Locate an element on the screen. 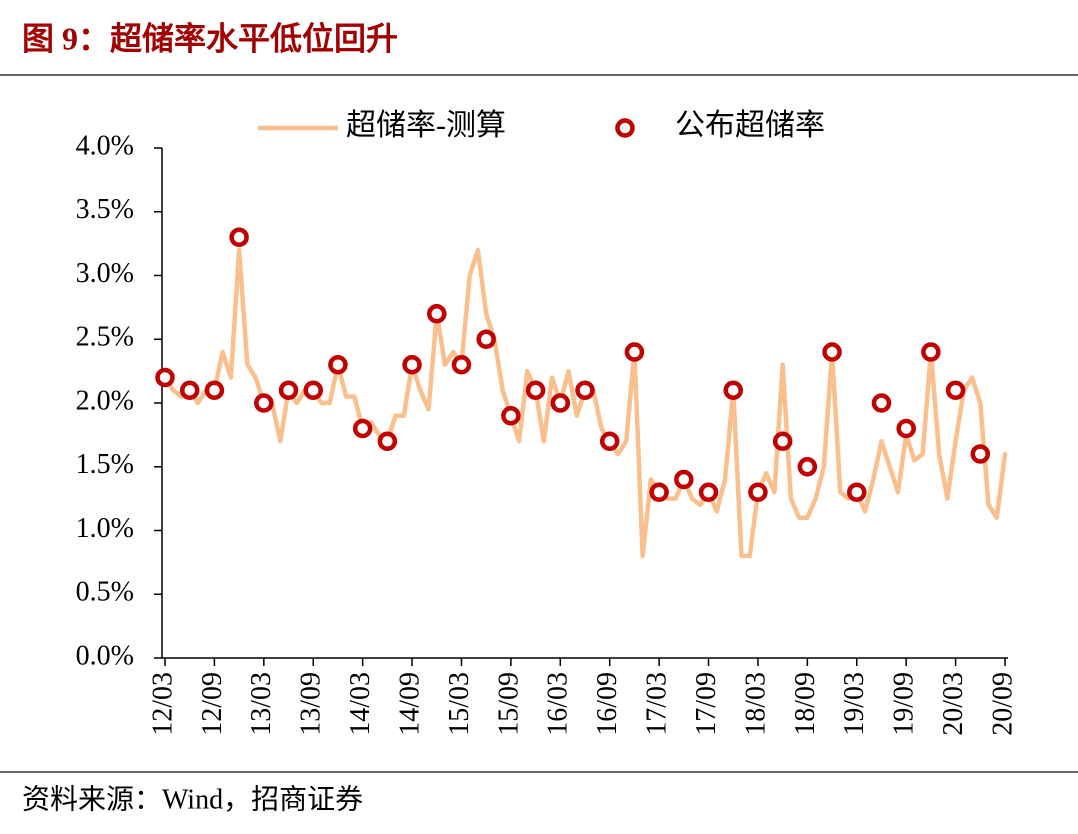 This screenshot has width=1078, height=834. x-tick-label: 19/09 is located at coordinates (904, 704).